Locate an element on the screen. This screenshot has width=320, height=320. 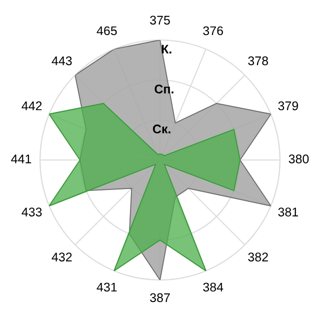
spoke-label: 433 is located at coordinates (32, 212).